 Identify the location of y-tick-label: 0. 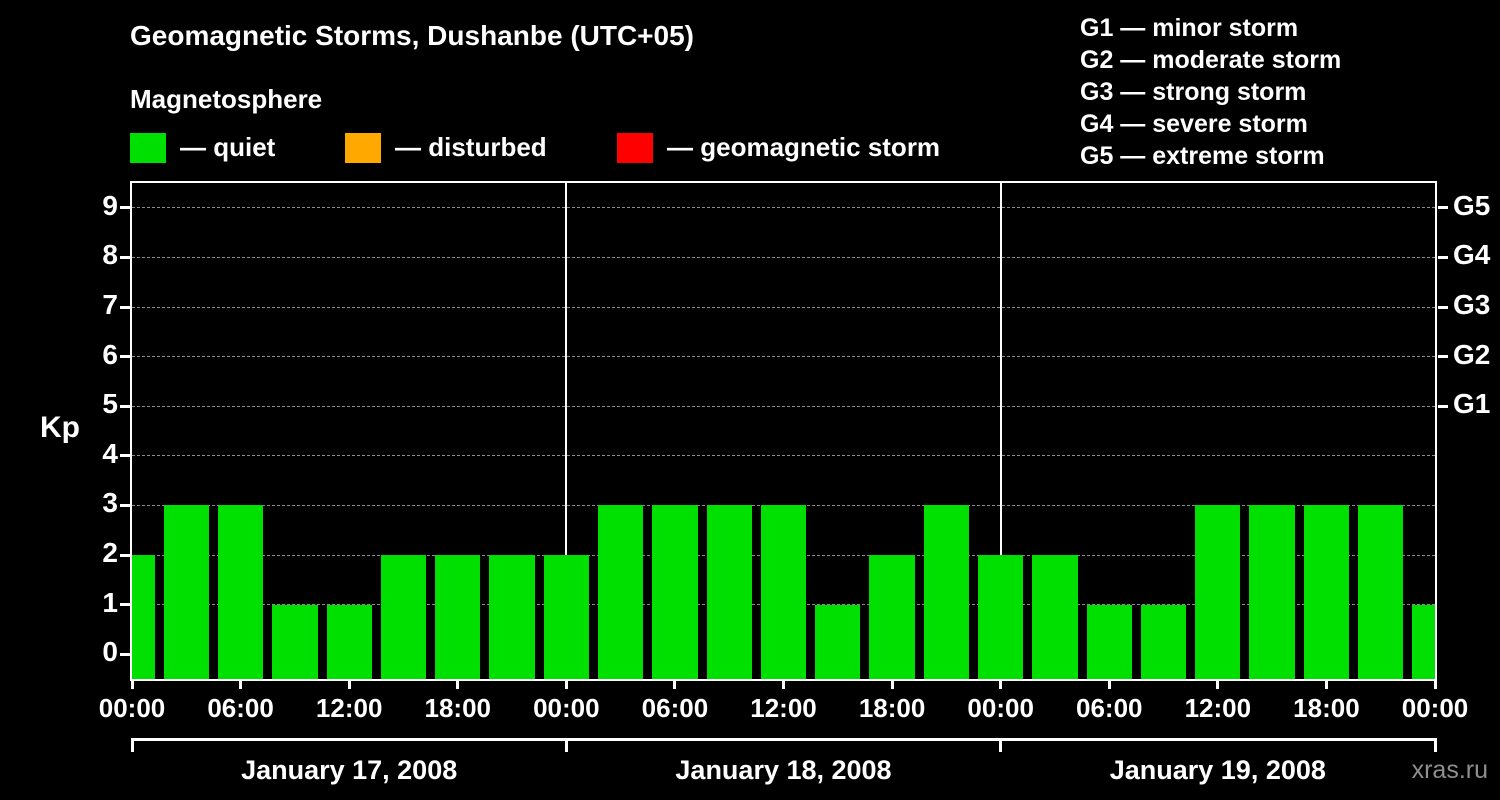
(110, 652).